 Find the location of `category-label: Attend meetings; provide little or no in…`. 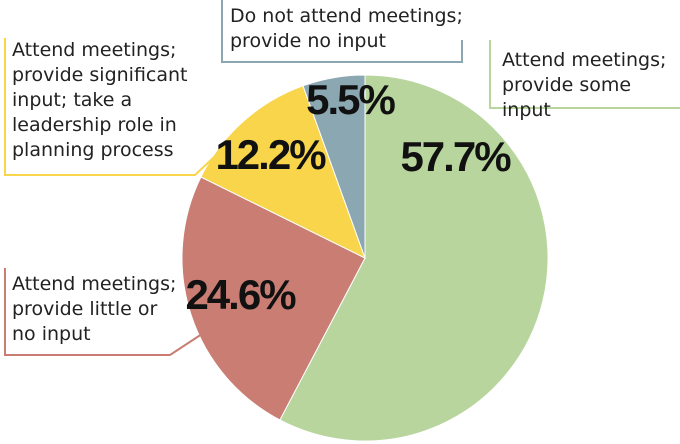

category-label: Attend meetings; provide little or no in… is located at coordinates (94, 309).